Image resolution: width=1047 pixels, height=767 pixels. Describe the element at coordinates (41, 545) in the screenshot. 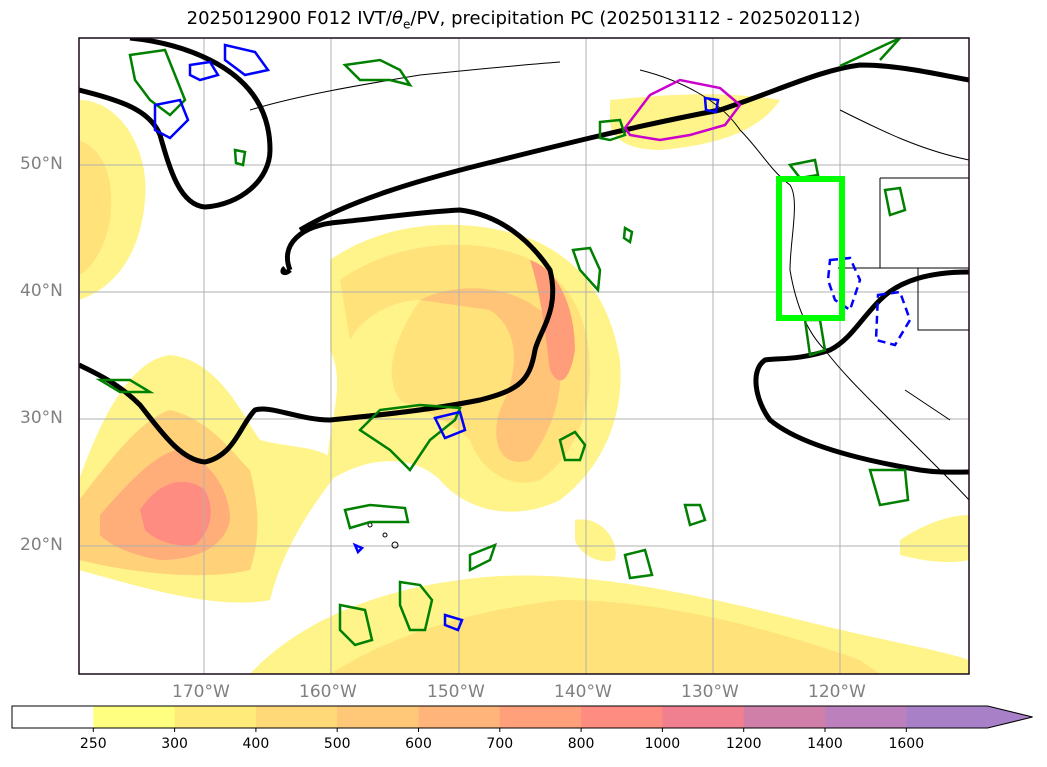

I see `lat-label-20: 20°N` at that location.